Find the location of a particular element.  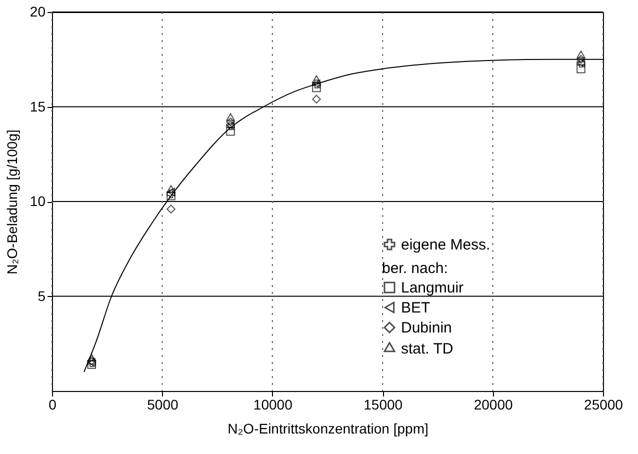

x-tick-label: 0 is located at coordinates (52, 404).